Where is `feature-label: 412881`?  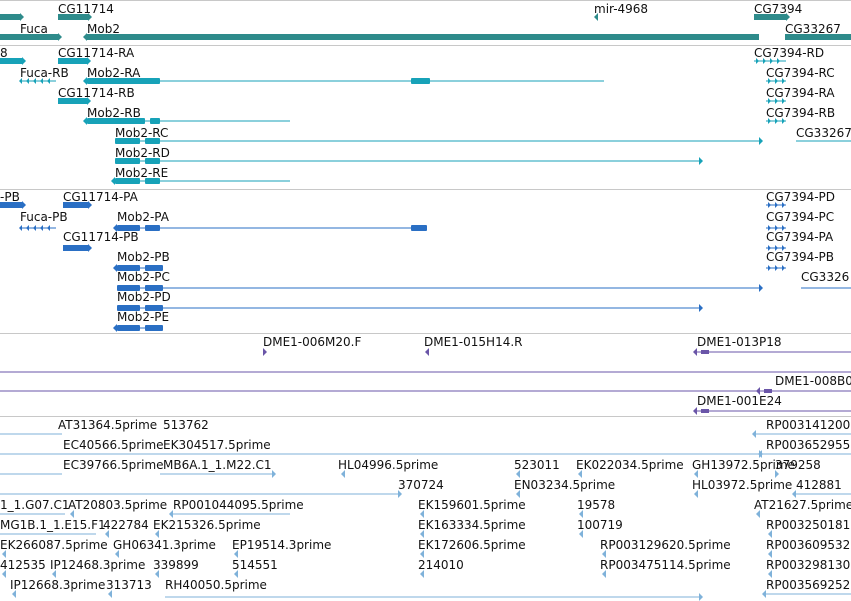 feature-label: 412881 is located at coordinates (819, 485).